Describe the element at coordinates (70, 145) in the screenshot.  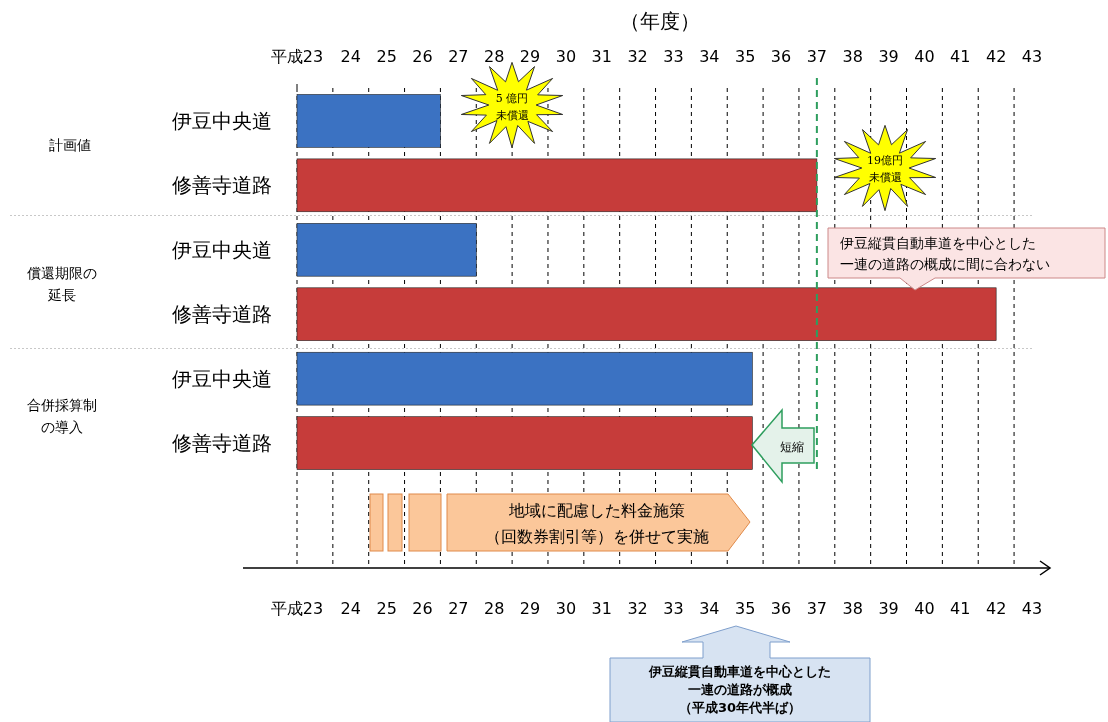
I see `text: 計画値` at that location.